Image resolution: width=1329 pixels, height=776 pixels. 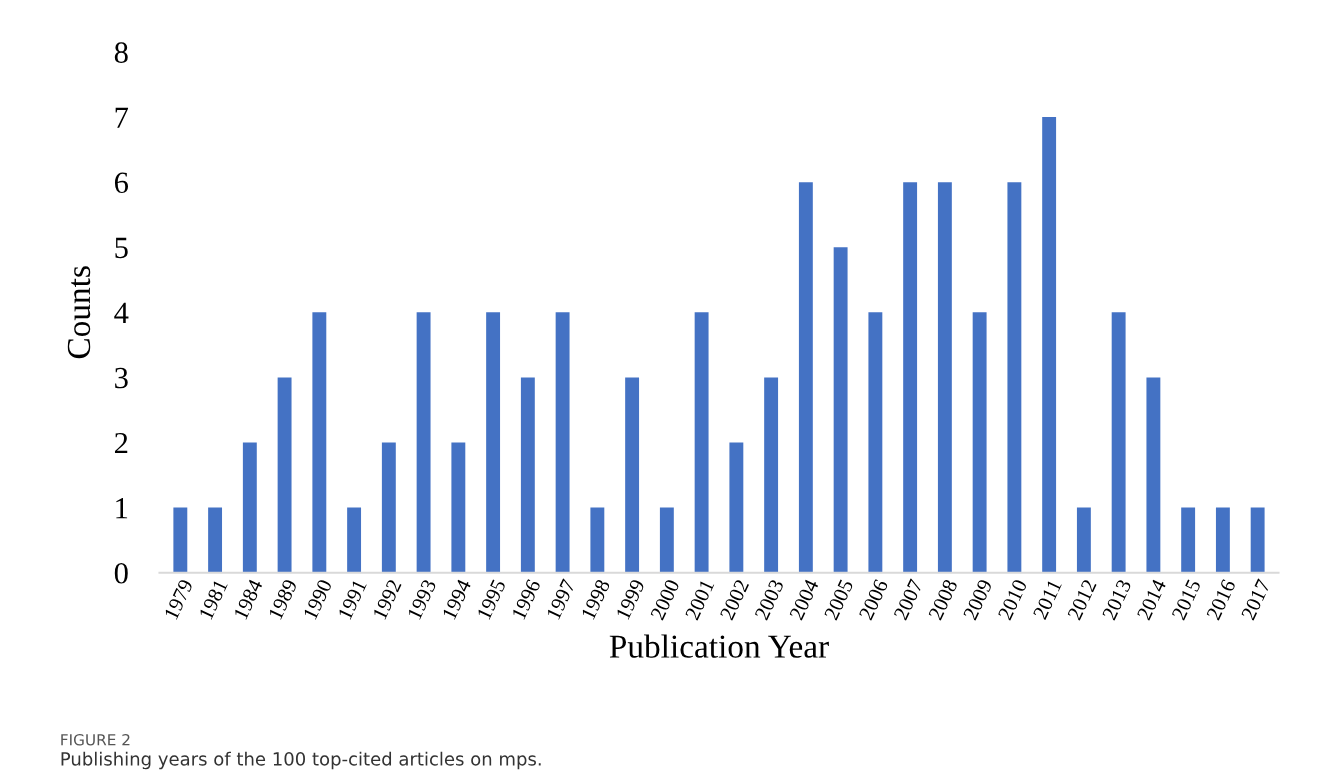 What do you see at coordinates (121, 52) in the screenshot?
I see `y-tick-label: 8` at bounding box center [121, 52].